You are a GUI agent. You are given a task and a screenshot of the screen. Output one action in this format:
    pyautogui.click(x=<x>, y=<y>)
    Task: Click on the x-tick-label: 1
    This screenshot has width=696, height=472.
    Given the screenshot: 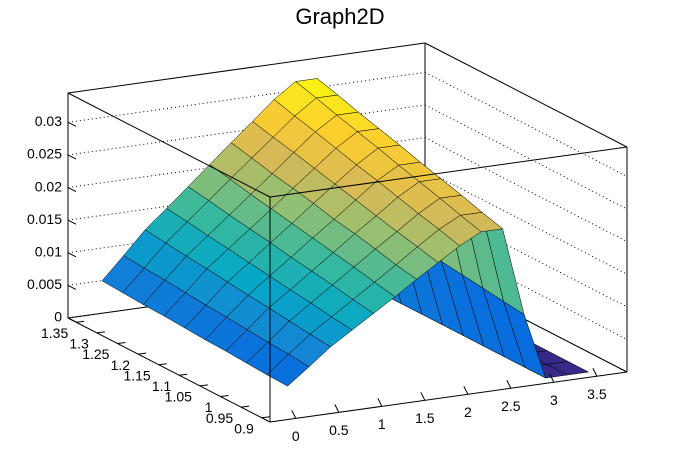 What is the action you would take?
    pyautogui.click(x=382, y=424)
    